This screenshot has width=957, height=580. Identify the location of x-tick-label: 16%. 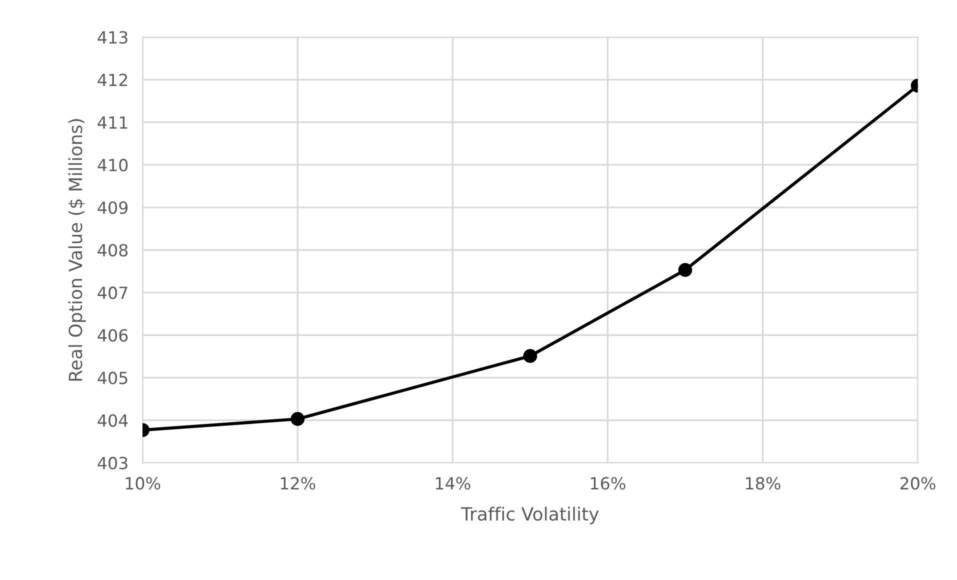
(608, 483).